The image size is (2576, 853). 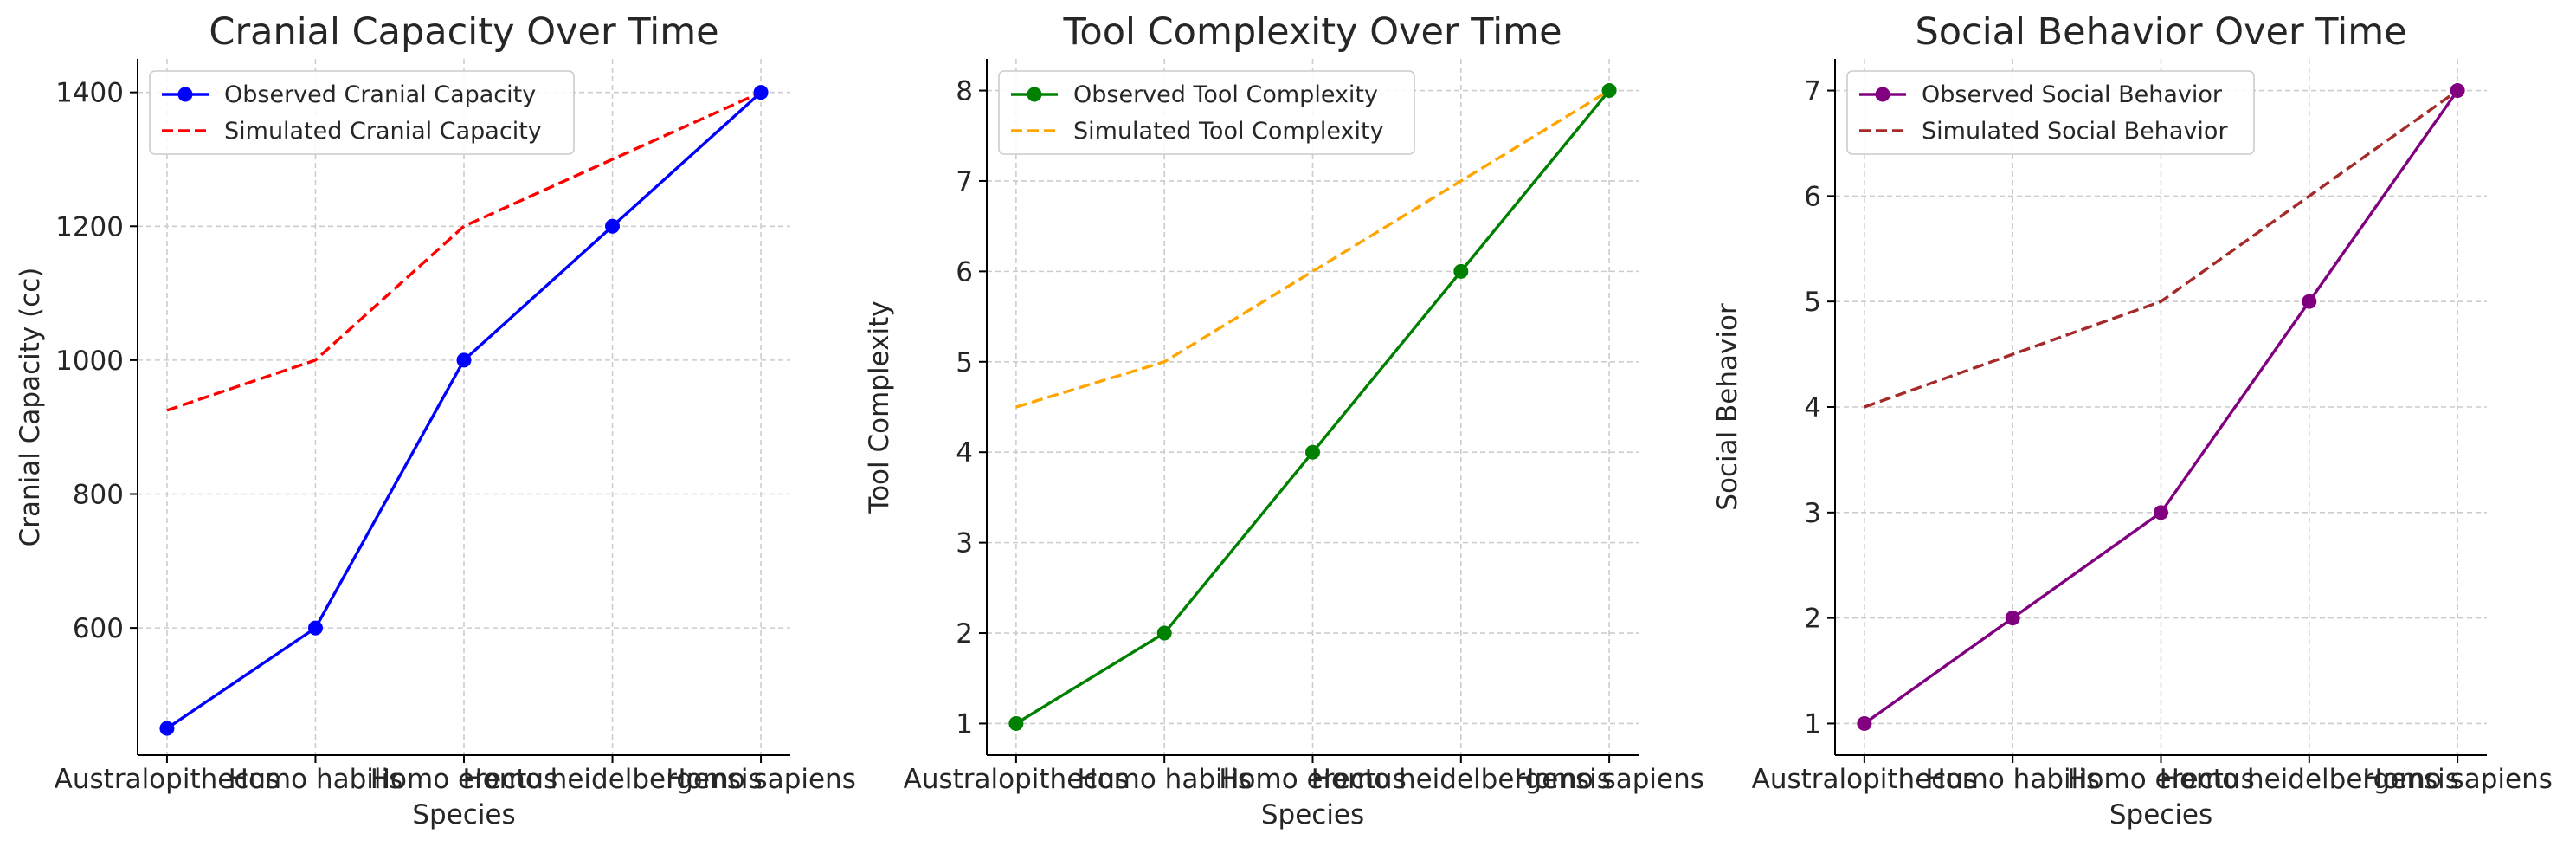 What do you see at coordinates (965, 91) in the screenshot?
I see `y-tick-label: 8` at bounding box center [965, 91].